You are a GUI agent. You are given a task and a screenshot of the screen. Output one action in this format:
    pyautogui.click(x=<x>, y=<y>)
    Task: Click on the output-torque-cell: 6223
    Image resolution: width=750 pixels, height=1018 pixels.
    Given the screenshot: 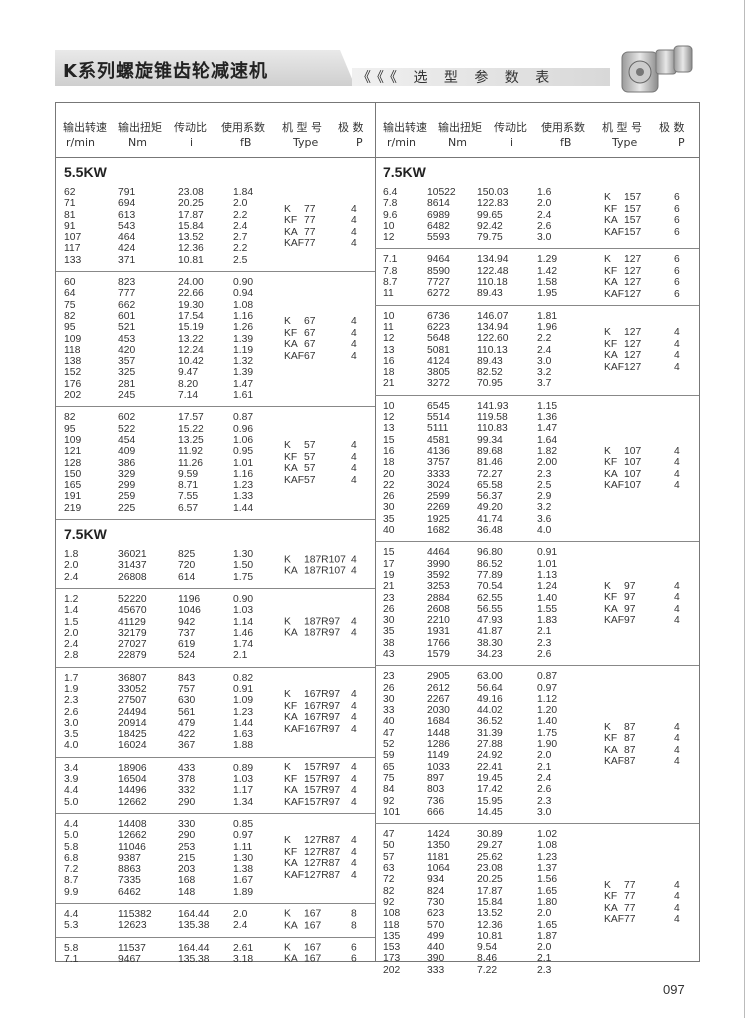 What is the action you would take?
    pyautogui.click(x=438, y=327)
    